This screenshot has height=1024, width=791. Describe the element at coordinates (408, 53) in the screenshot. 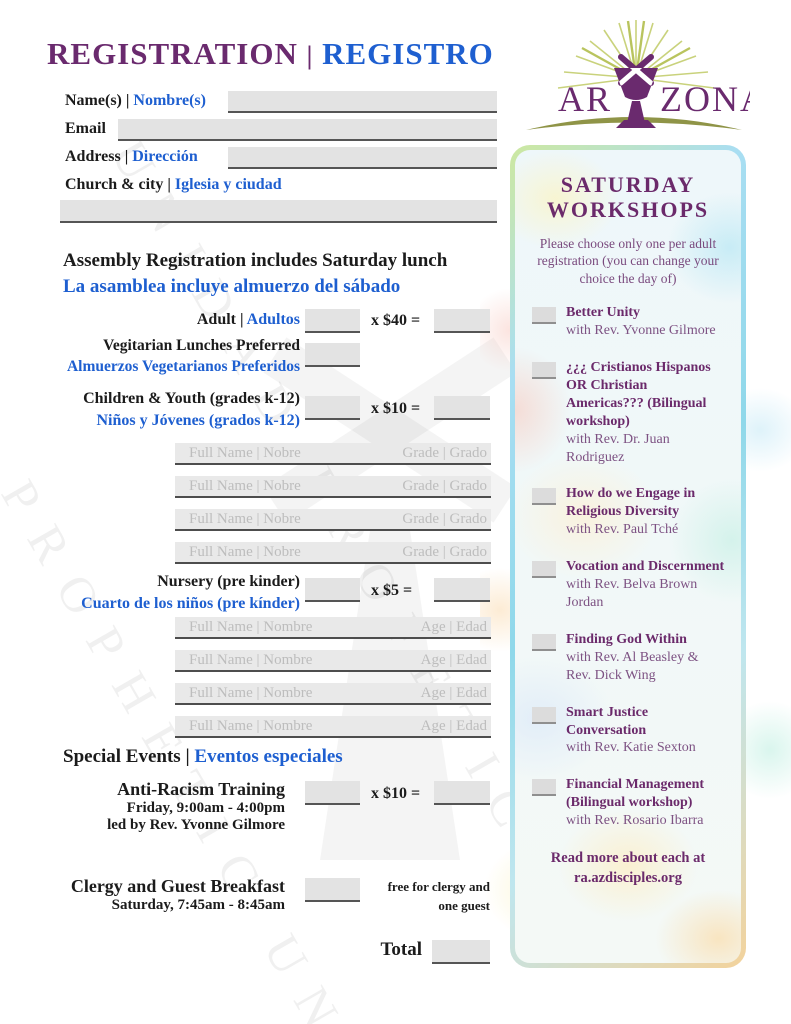

I see `page-title-es: REGISTRO` at that location.